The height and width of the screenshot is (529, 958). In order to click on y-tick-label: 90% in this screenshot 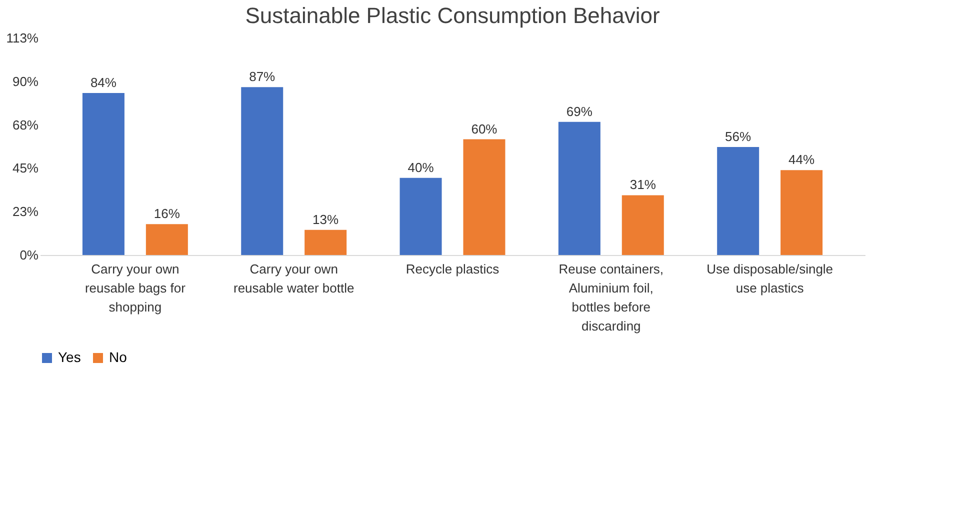, I will do `click(25, 81)`.